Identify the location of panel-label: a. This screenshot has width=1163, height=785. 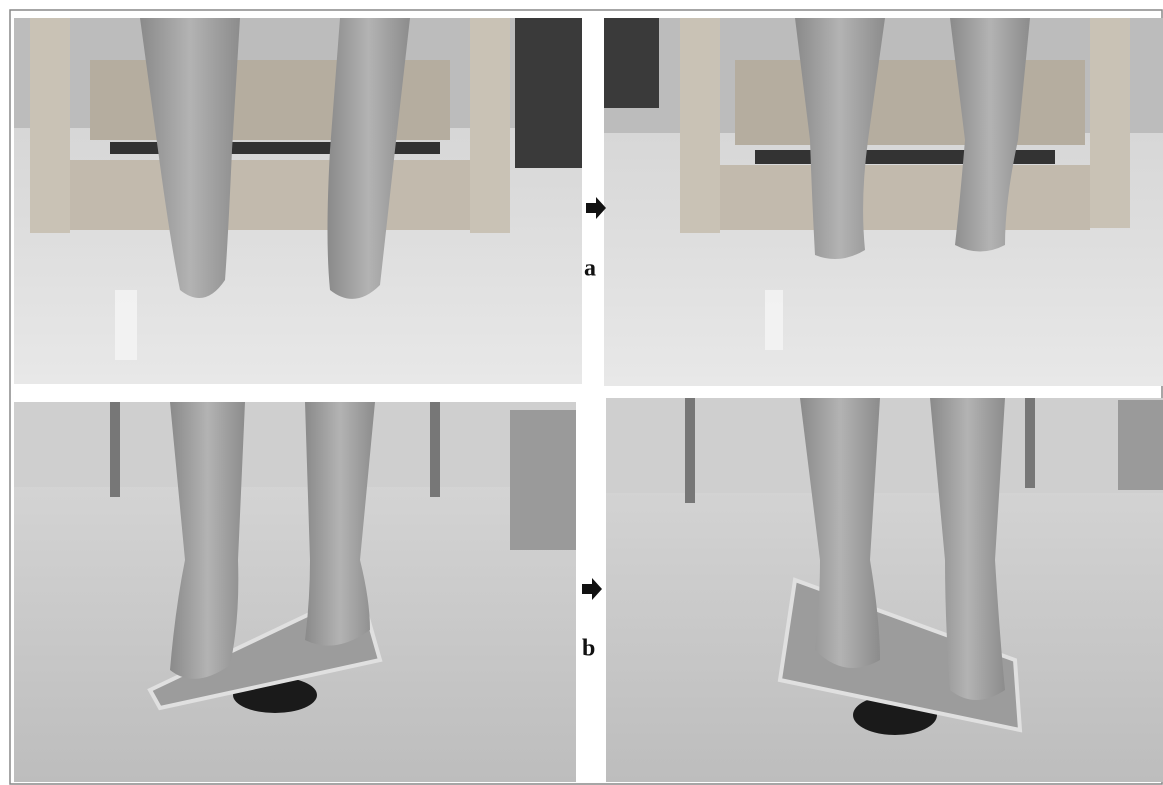
(590, 269).